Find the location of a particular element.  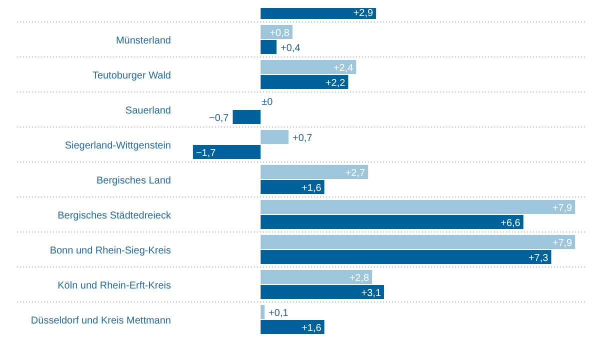

data-label: +2,9 is located at coordinates (363, 13).